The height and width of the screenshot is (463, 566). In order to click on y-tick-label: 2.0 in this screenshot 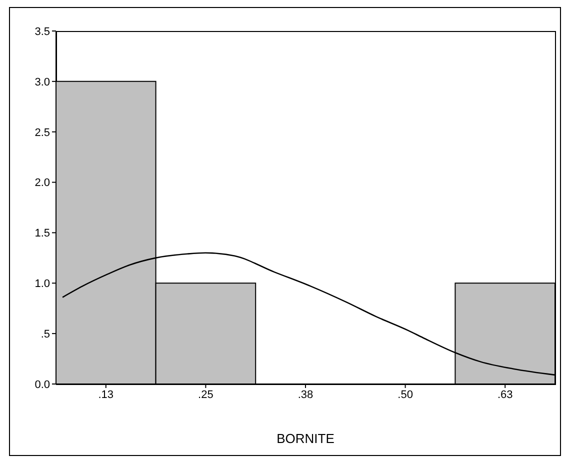, I will do `click(42, 183)`.